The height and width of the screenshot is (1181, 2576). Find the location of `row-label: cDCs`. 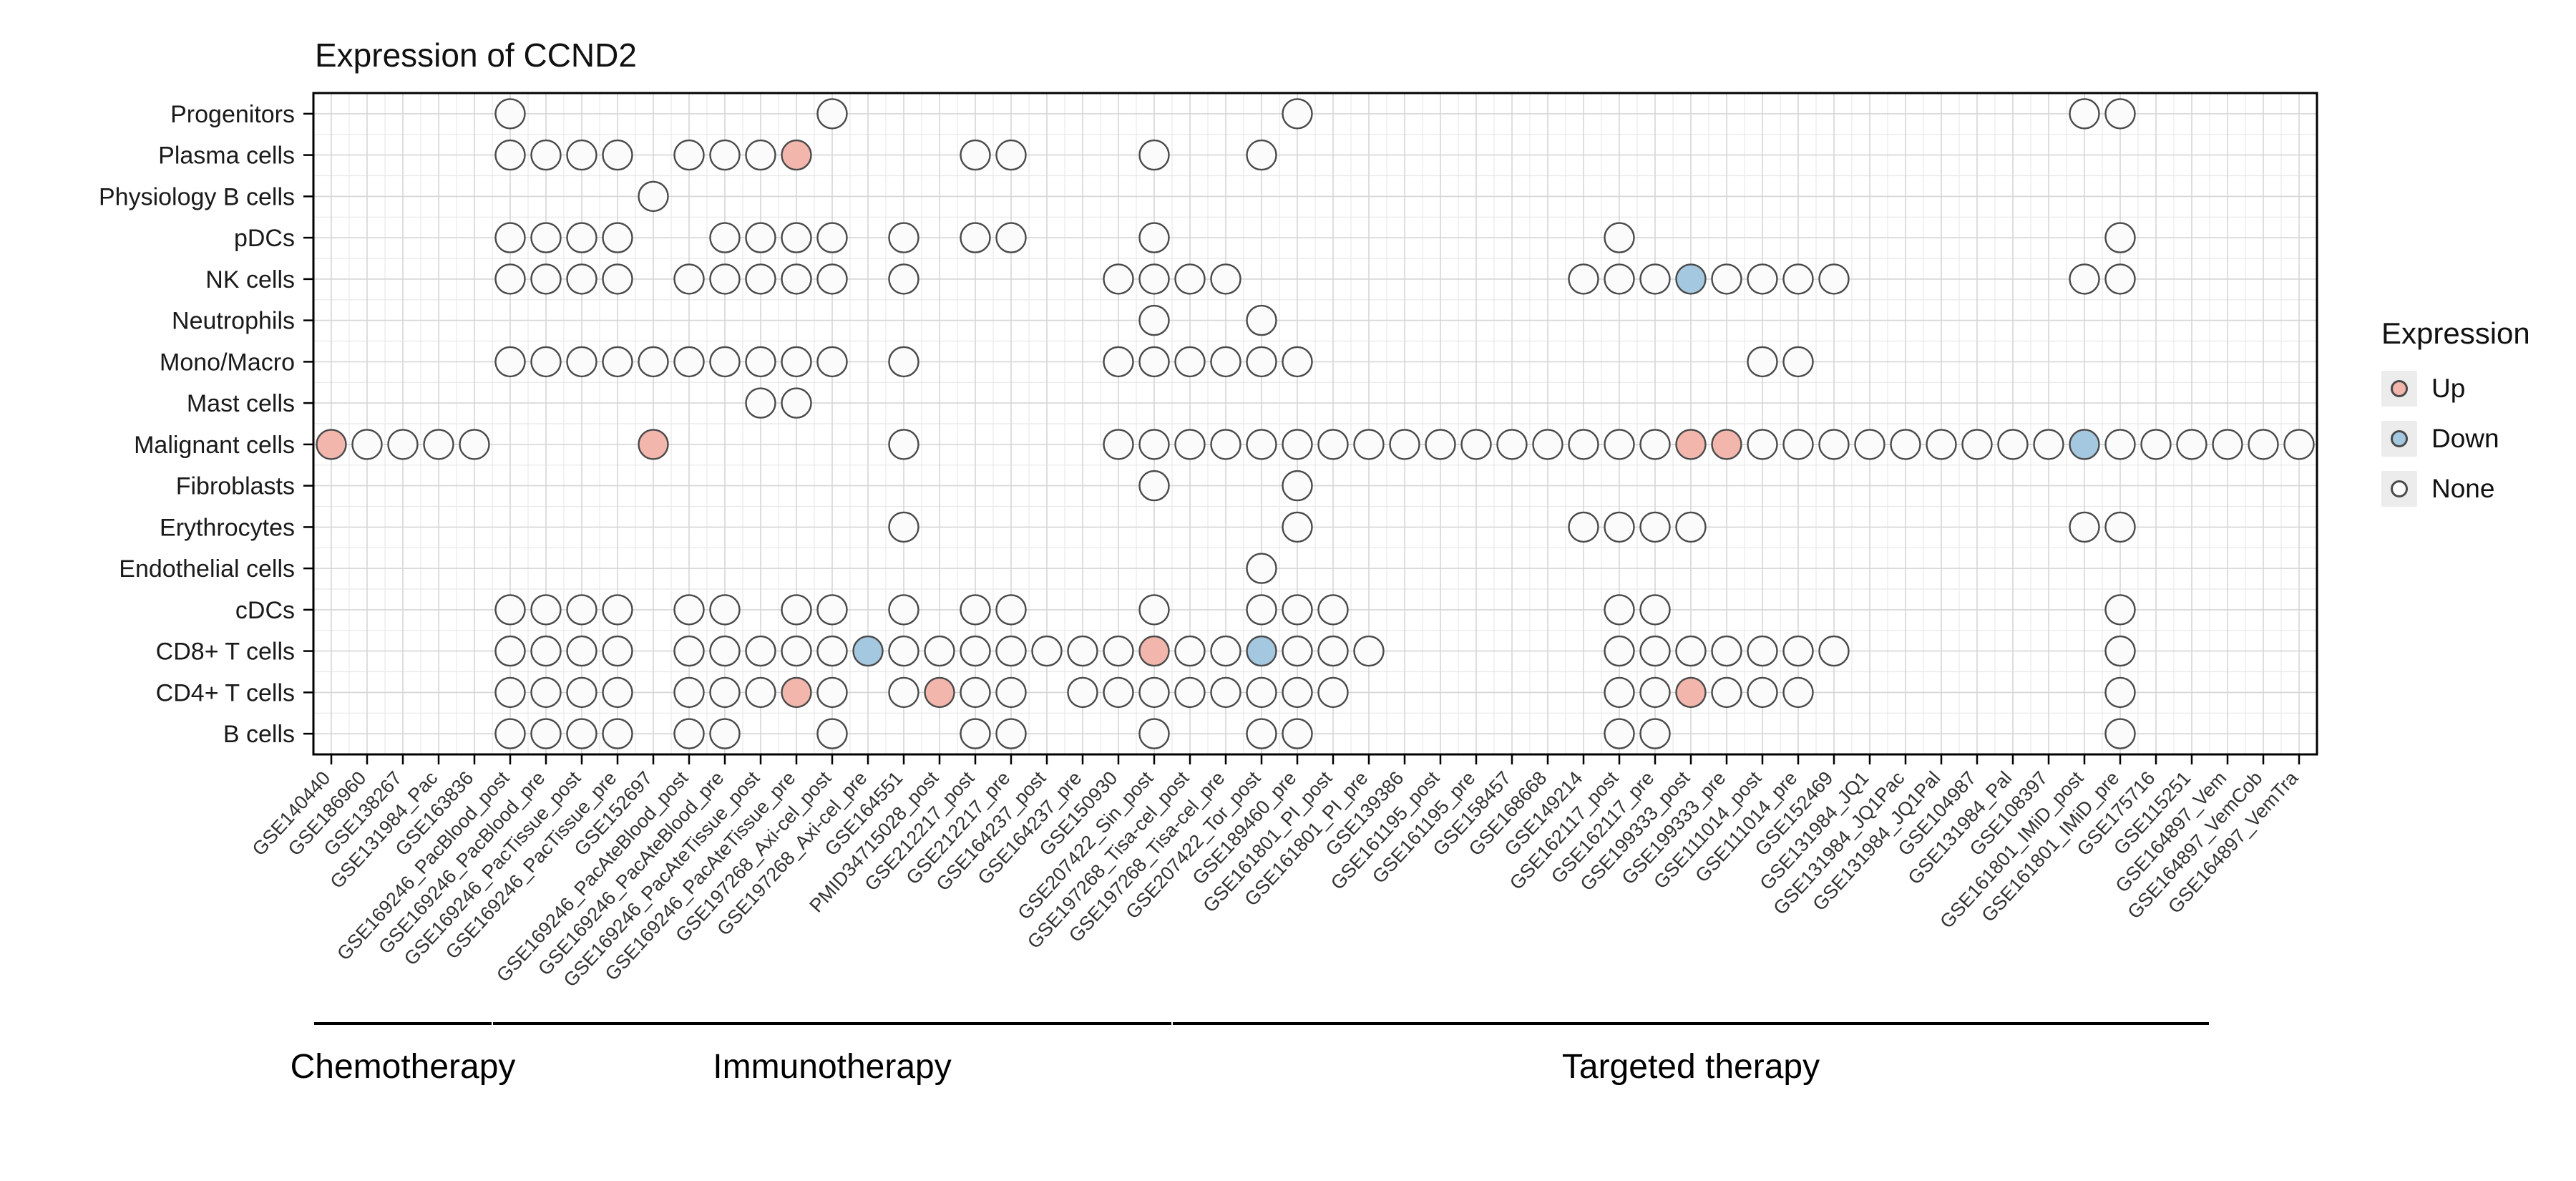

row-label: cDCs is located at coordinates (265, 610).